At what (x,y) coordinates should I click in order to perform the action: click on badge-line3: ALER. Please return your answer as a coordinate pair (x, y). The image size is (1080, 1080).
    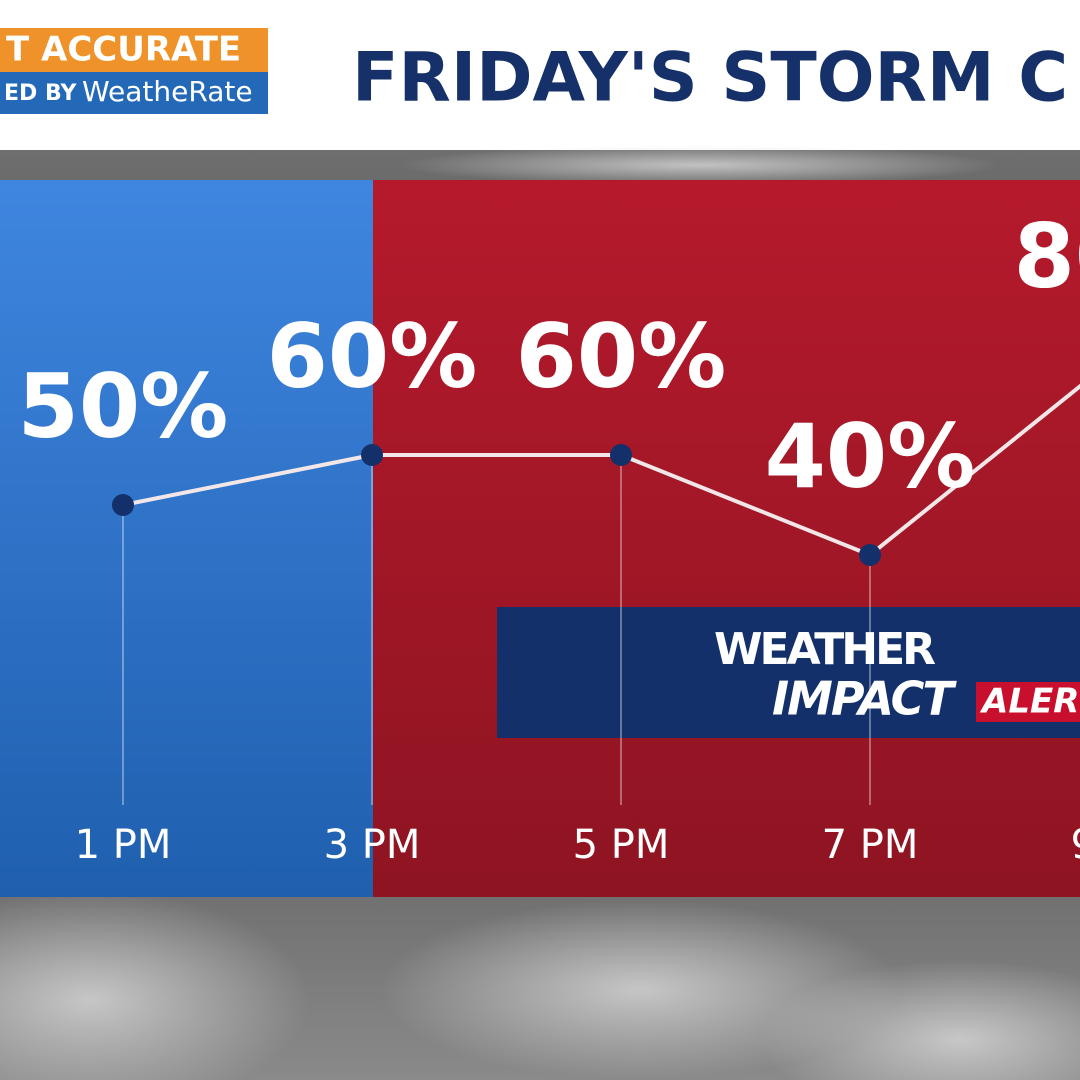
    Looking at the image, I should click on (1029, 702).